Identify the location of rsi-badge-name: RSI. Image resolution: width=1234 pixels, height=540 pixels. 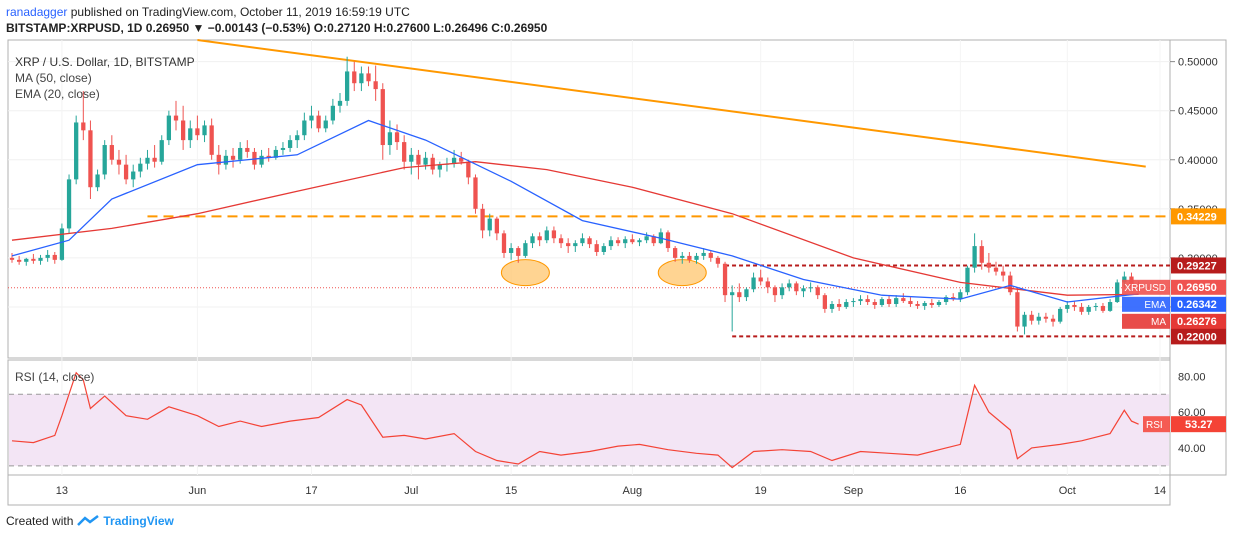
(1154, 425).